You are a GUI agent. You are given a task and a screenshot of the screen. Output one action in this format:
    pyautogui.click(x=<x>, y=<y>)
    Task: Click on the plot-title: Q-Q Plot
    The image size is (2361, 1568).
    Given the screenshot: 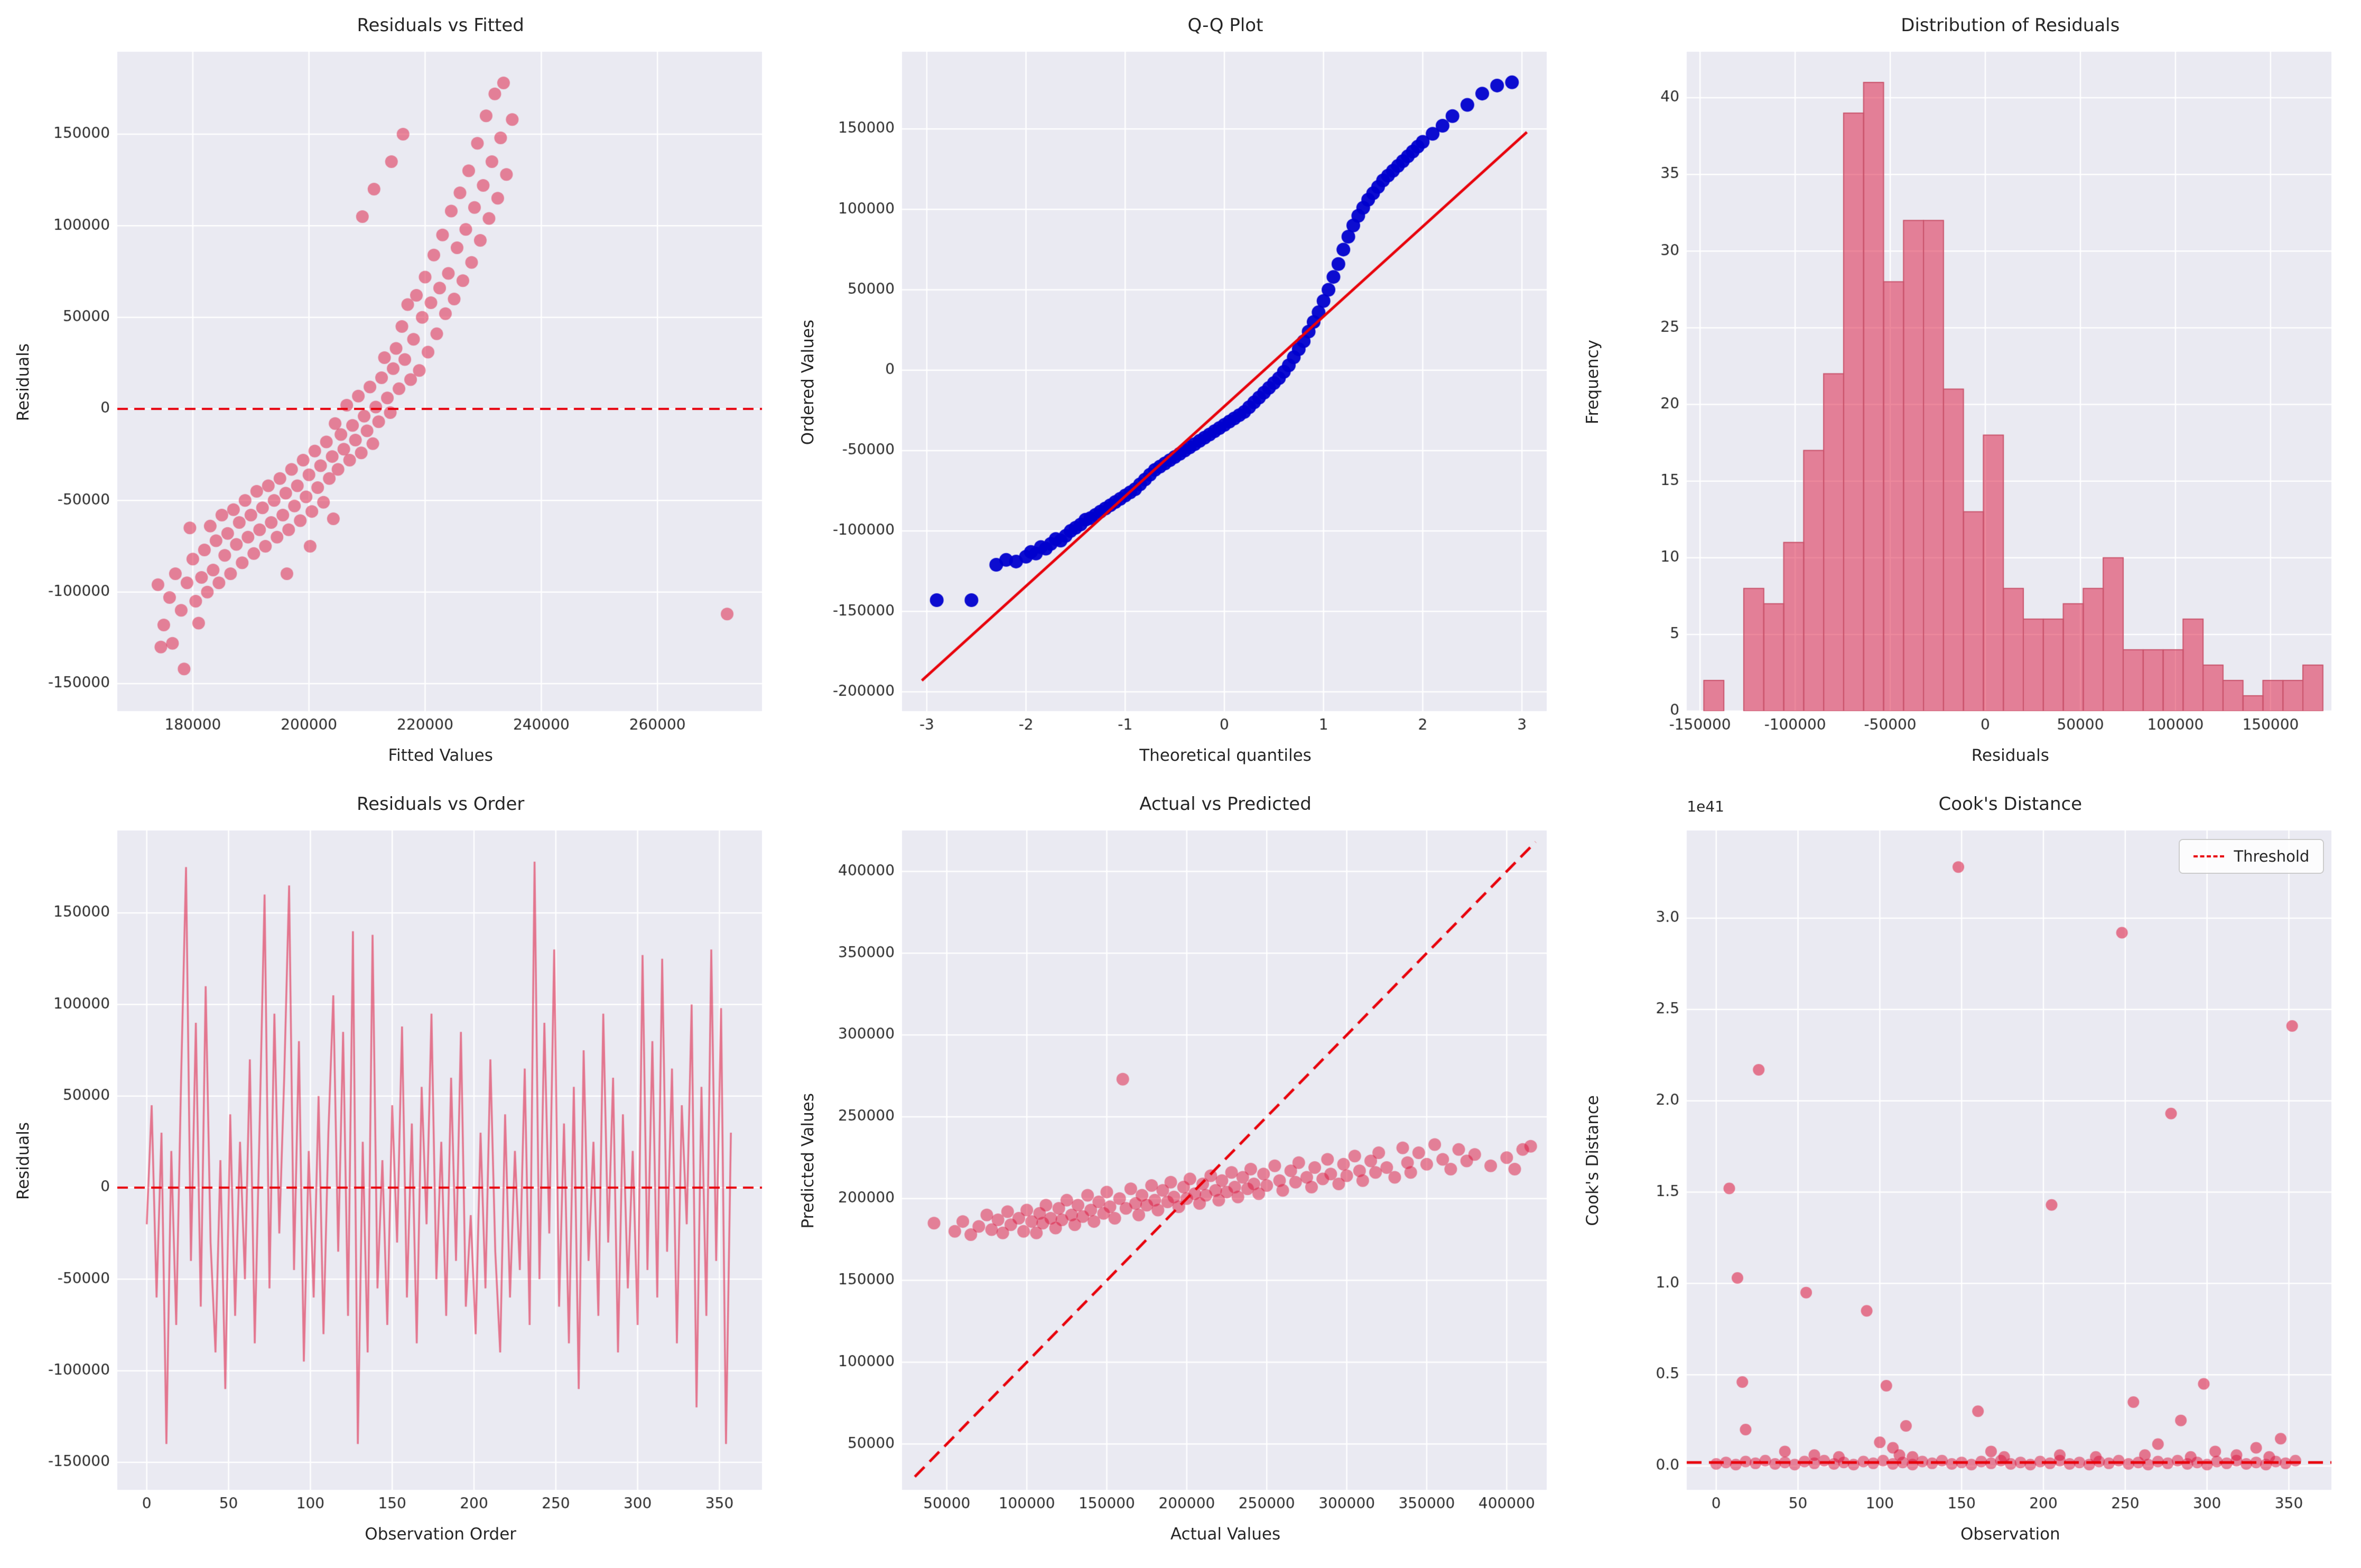 What is the action you would take?
    pyautogui.click(x=1225, y=25)
    